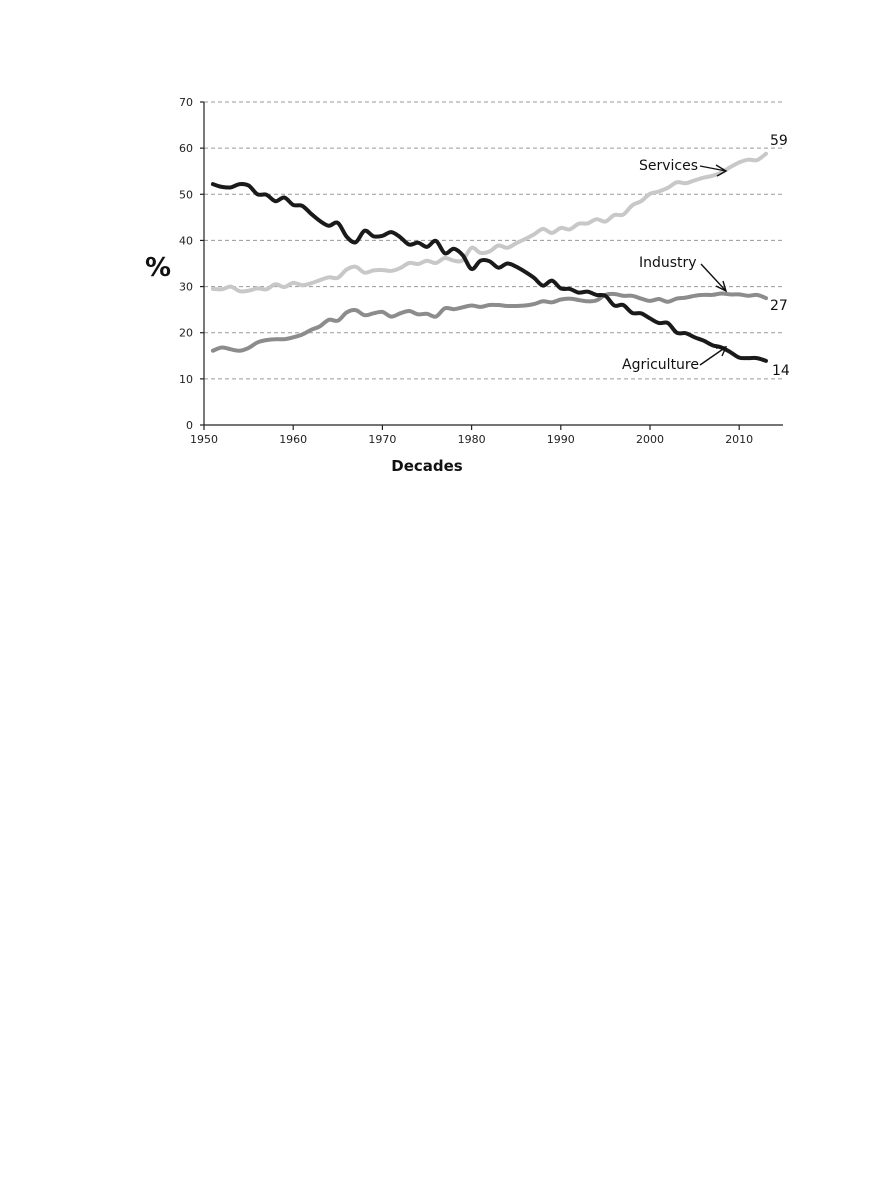 This screenshot has height=1188, width=893. Describe the element at coordinates (186, 194) in the screenshot. I see `y-tick-label: 50` at that location.